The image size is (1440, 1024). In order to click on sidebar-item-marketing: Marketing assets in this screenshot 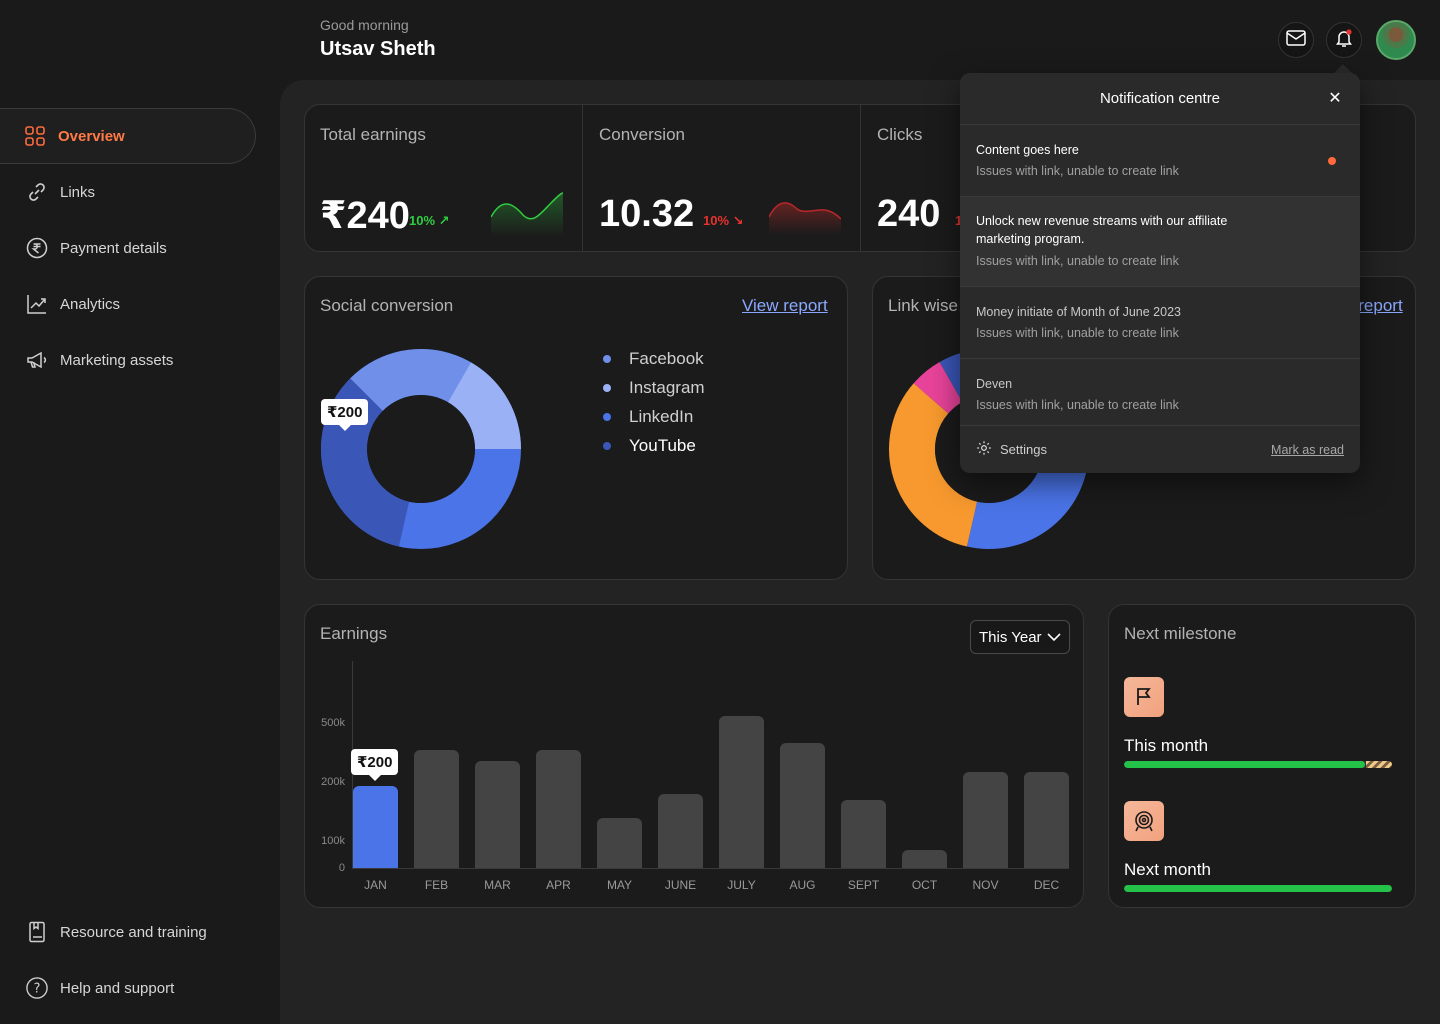, I will do `click(140, 360)`.